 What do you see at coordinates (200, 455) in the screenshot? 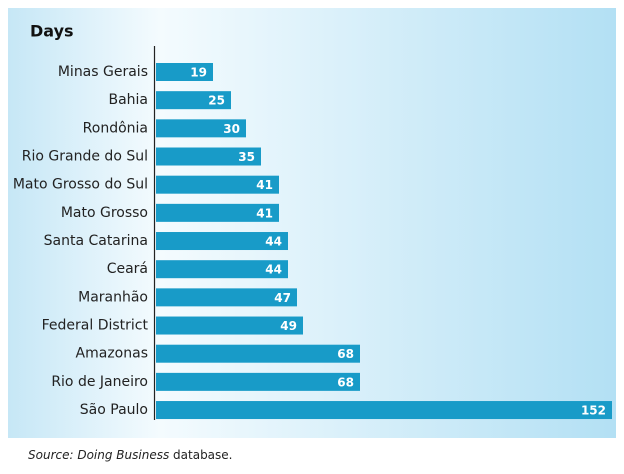
I see `source-text: database.` at bounding box center [200, 455].